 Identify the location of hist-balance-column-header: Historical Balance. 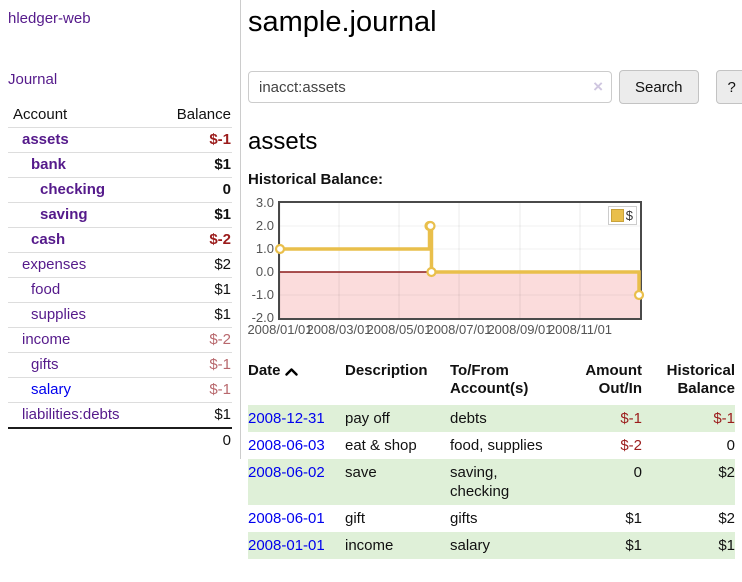
(700, 379).